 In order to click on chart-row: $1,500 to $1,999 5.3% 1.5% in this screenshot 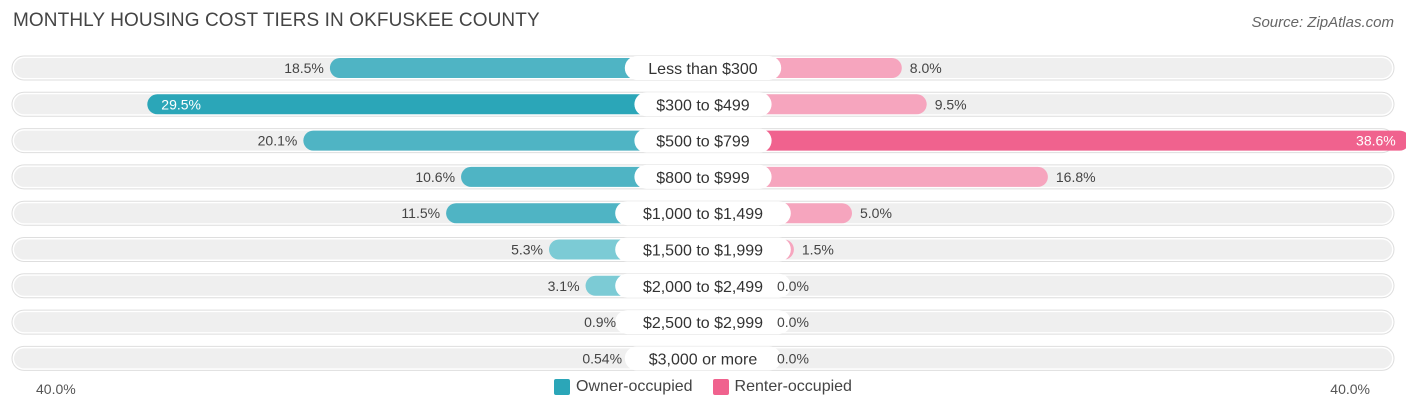, I will do `click(703, 249)`.